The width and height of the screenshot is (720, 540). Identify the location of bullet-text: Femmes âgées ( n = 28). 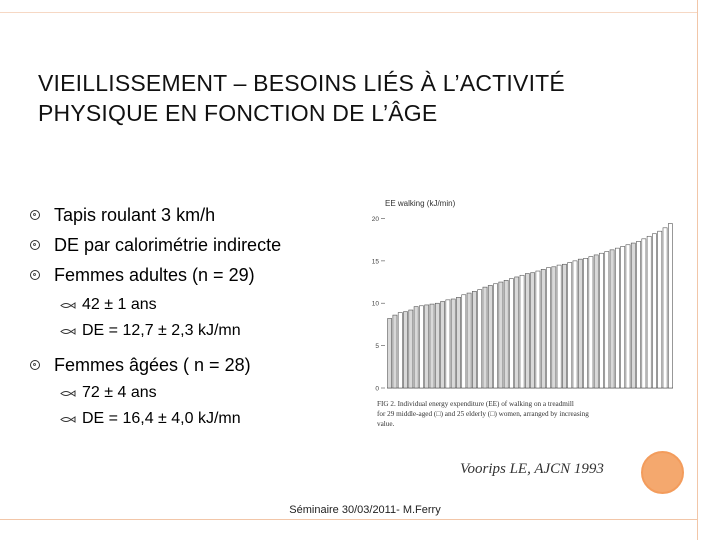
(152, 365).